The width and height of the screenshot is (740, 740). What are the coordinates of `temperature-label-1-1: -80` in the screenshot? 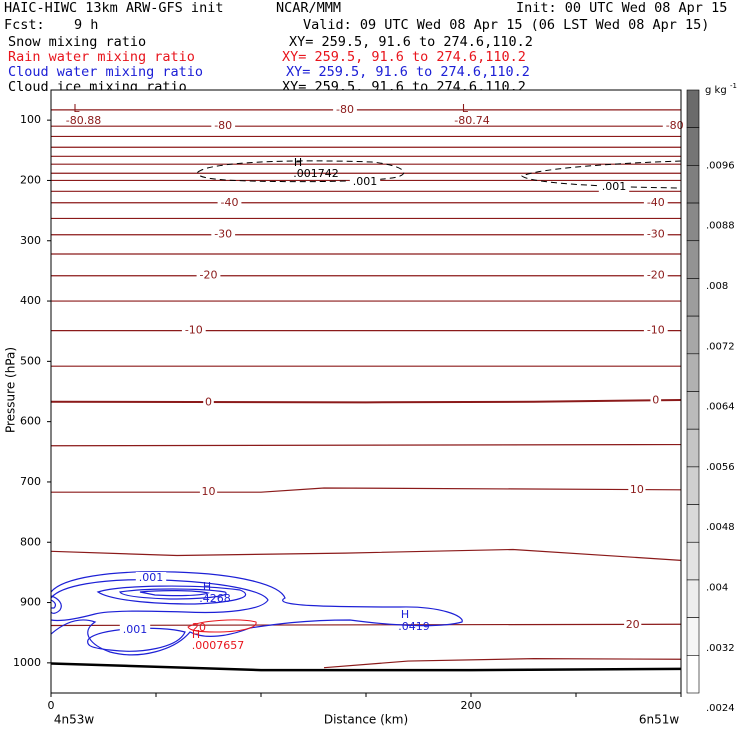 It's located at (675, 125).